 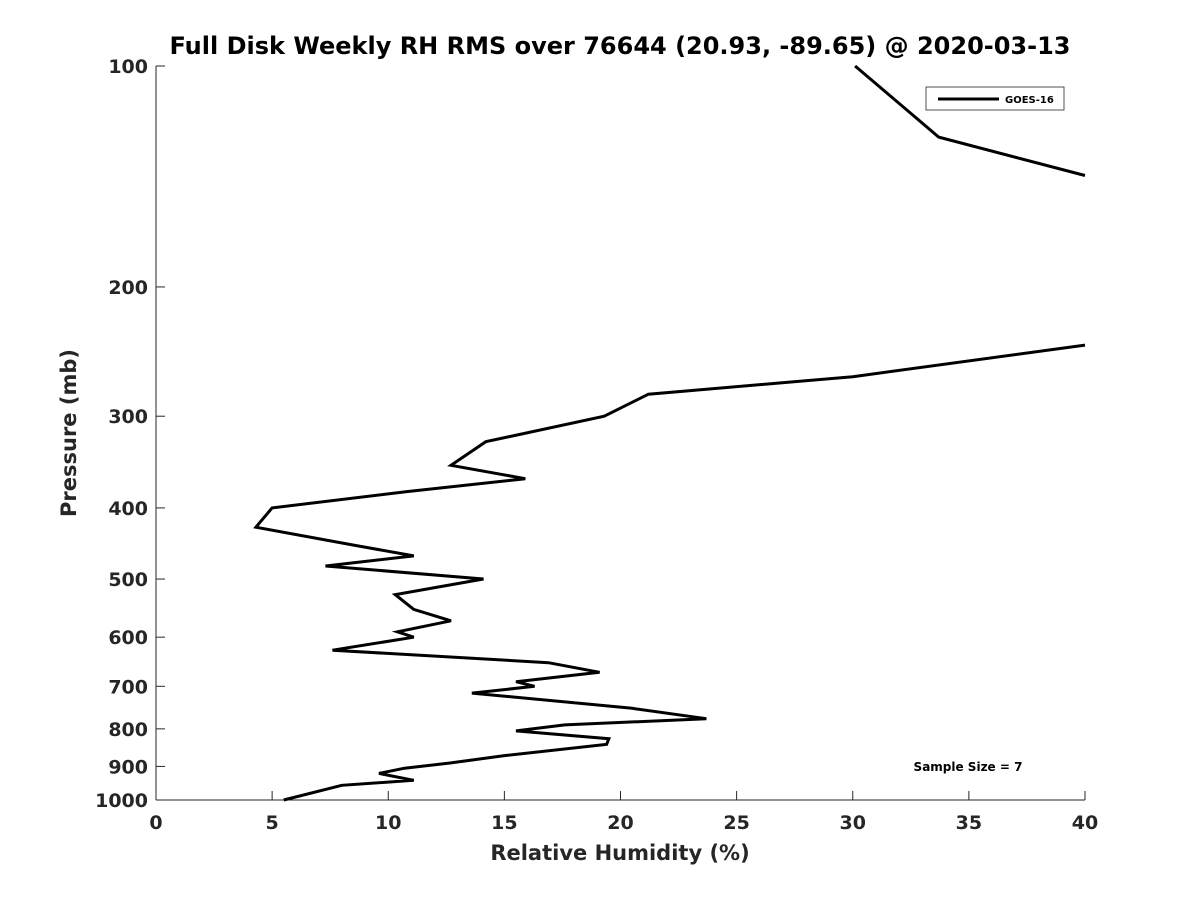 What do you see at coordinates (128, 417) in the screenshot?
I see `y-tick-label: 300` at bounding box center [128, 417].